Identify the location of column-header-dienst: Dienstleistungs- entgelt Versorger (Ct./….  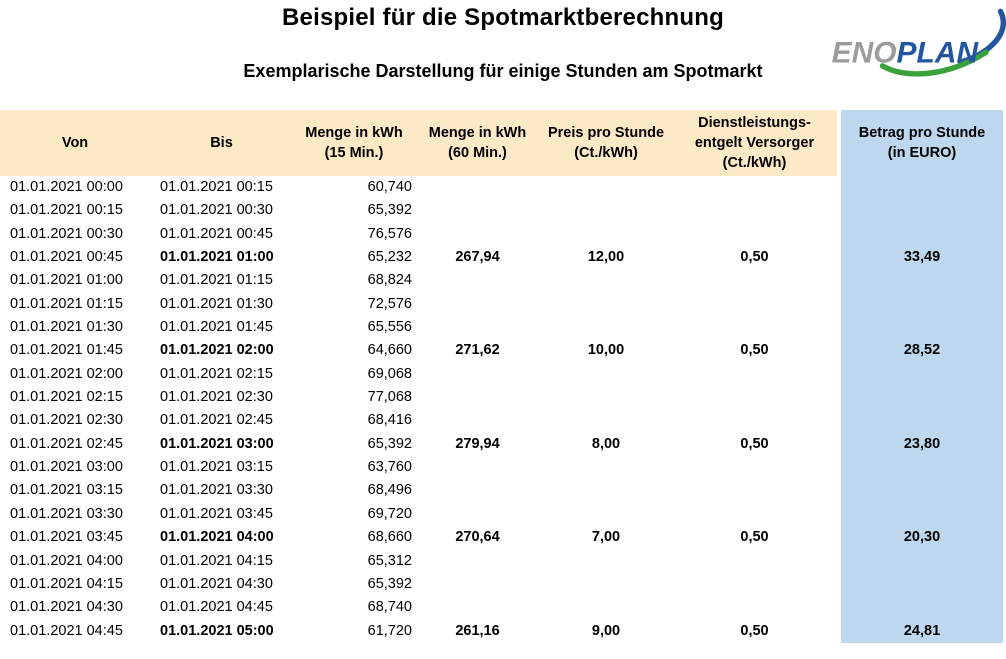
(754, 143).